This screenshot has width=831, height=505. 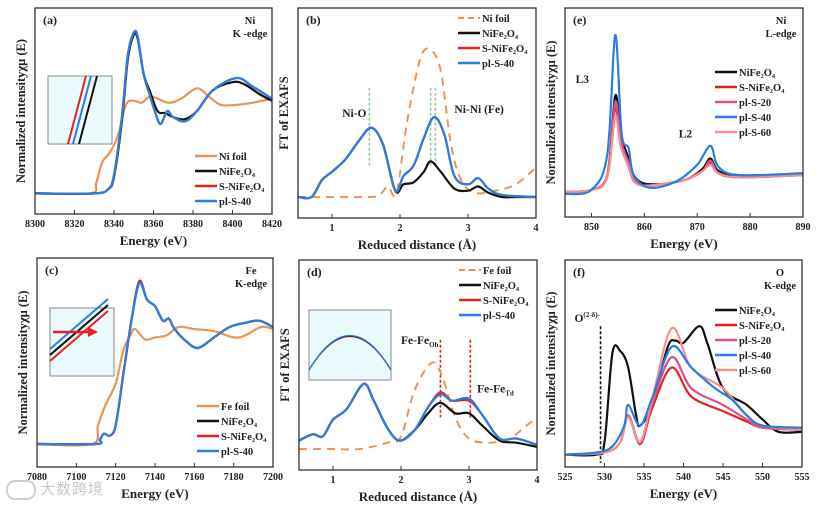 What do you see at coordinates (35, 224) in the screenshot?
I see `x-tick-label: 8300` at bounding box center [35, 224].